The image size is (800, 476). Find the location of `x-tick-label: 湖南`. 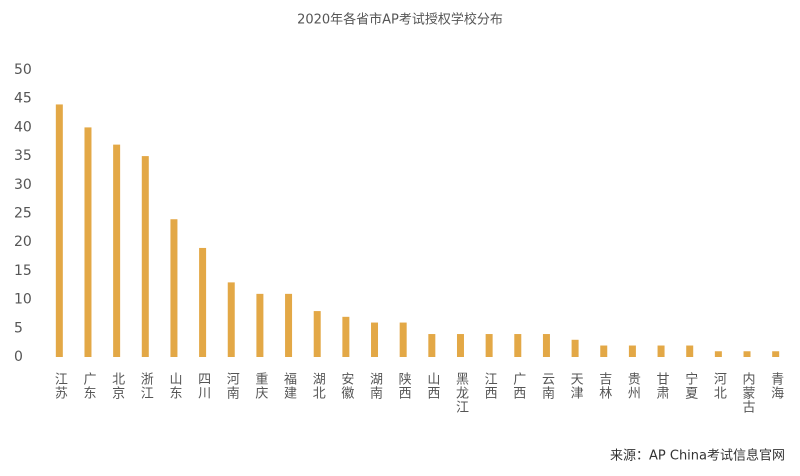

x-tick-label: 湖南 is located at coordinates (375, 386).